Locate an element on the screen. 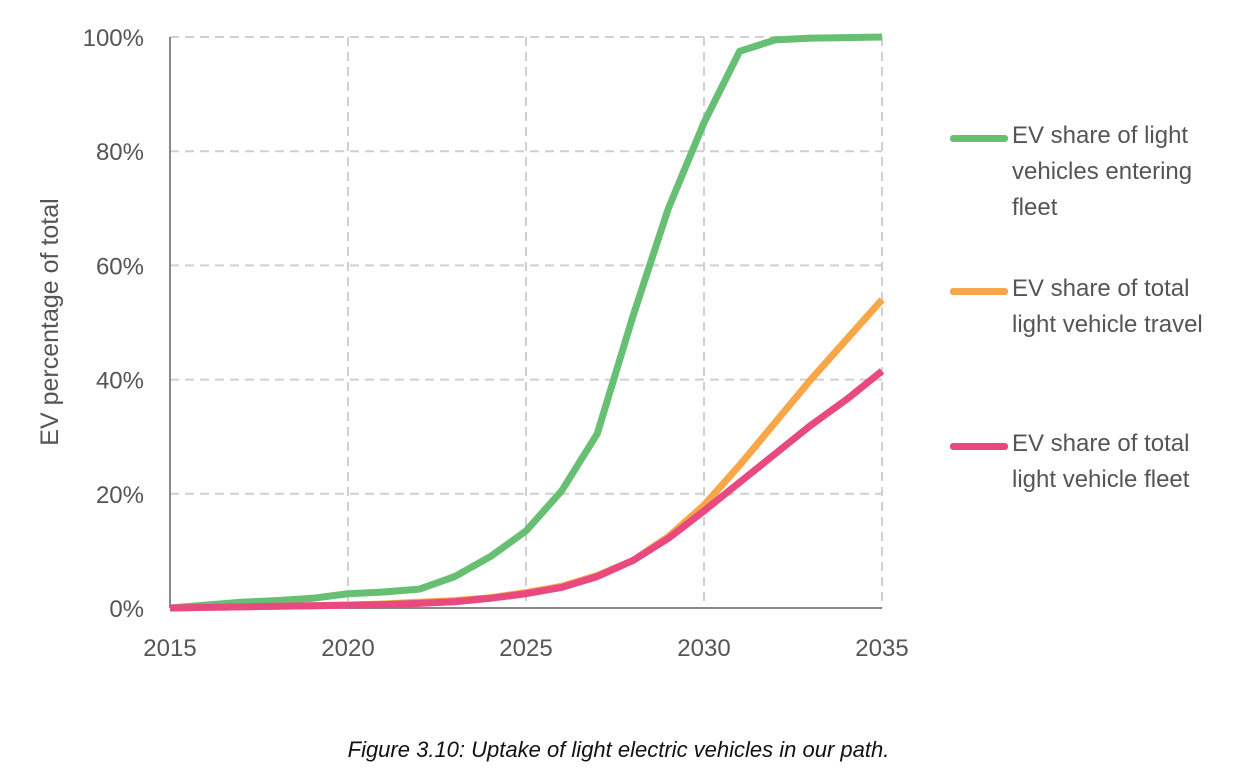 This screenshot has height=777, width=1237. x-tick-label: 2020 is located at coordinates (347, 648).